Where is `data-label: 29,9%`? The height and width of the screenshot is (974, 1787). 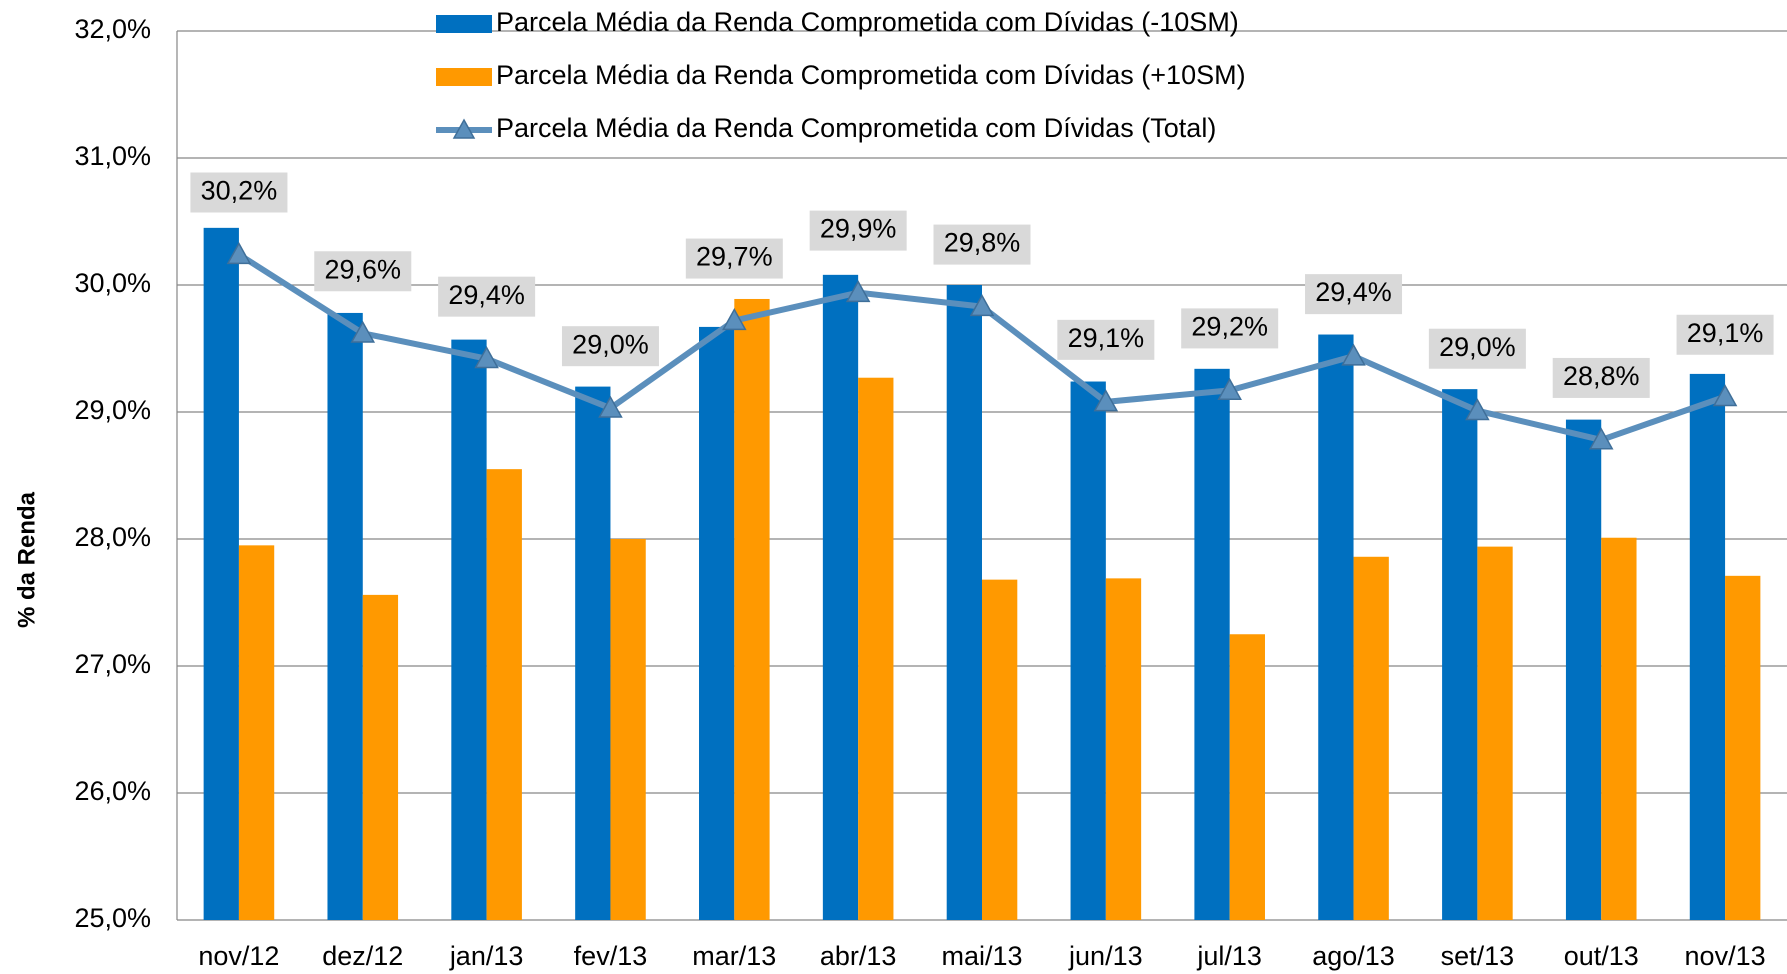 data-label: 29,9% is located at coordinates (858, 229).